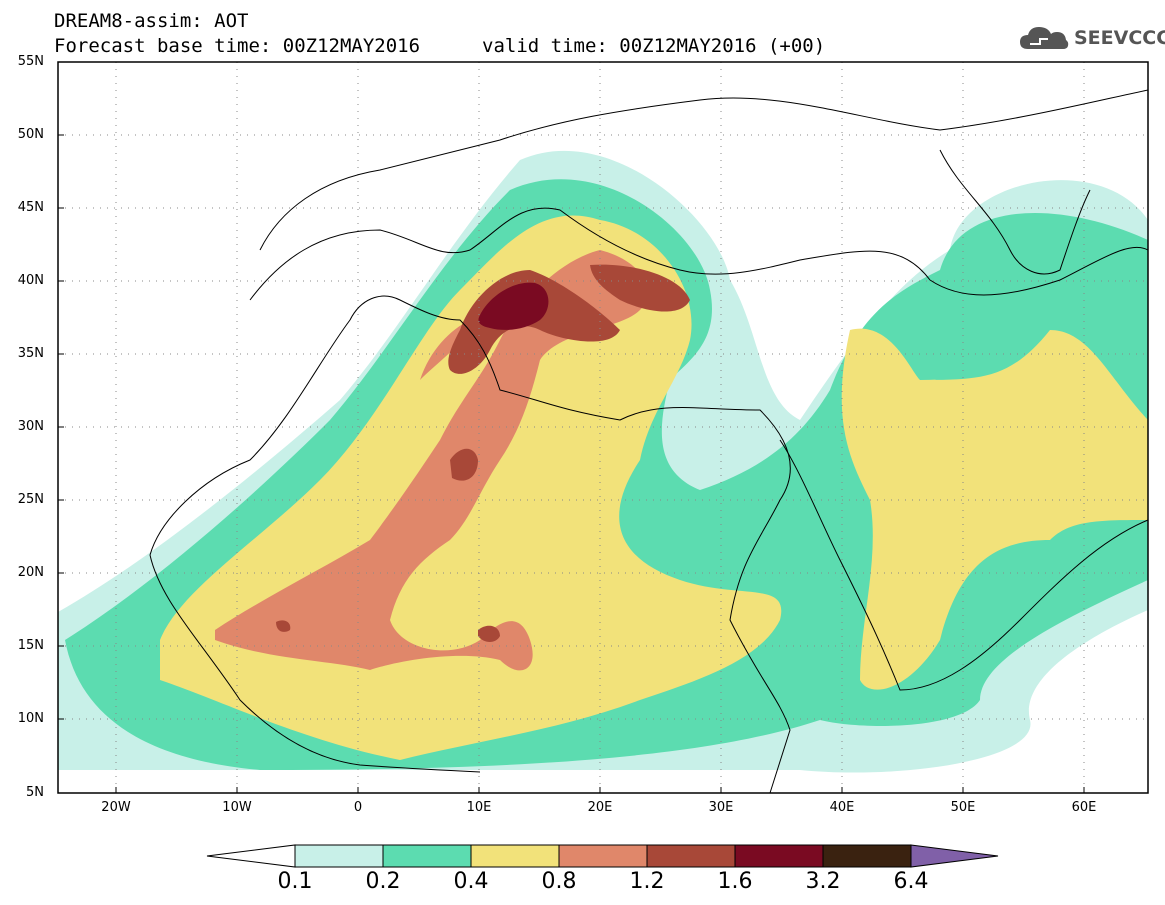  What do you see at coordinates (30, 134) in the screenshot?
I see `lat-label: 50N` at bounding box center [30, 134].